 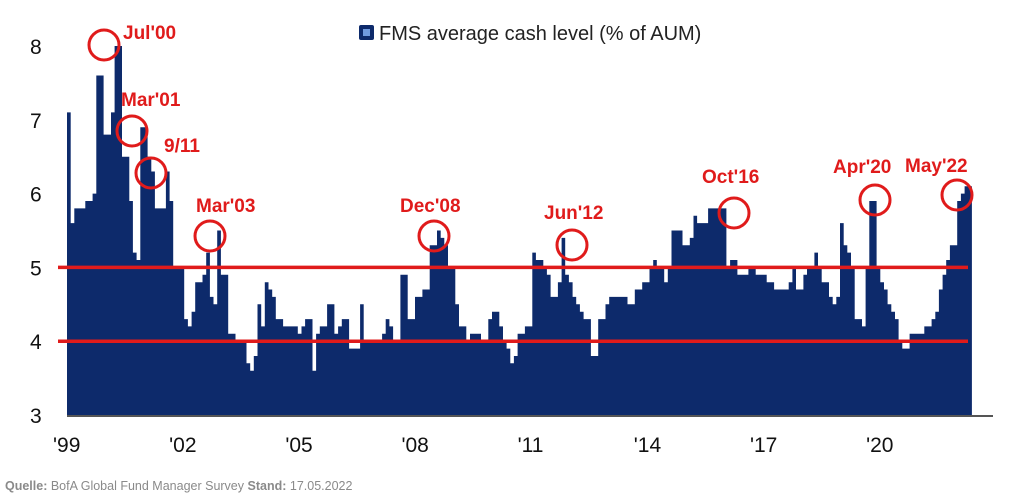 I want to click on x-tick-label: '05, so click(x=298, y=445).